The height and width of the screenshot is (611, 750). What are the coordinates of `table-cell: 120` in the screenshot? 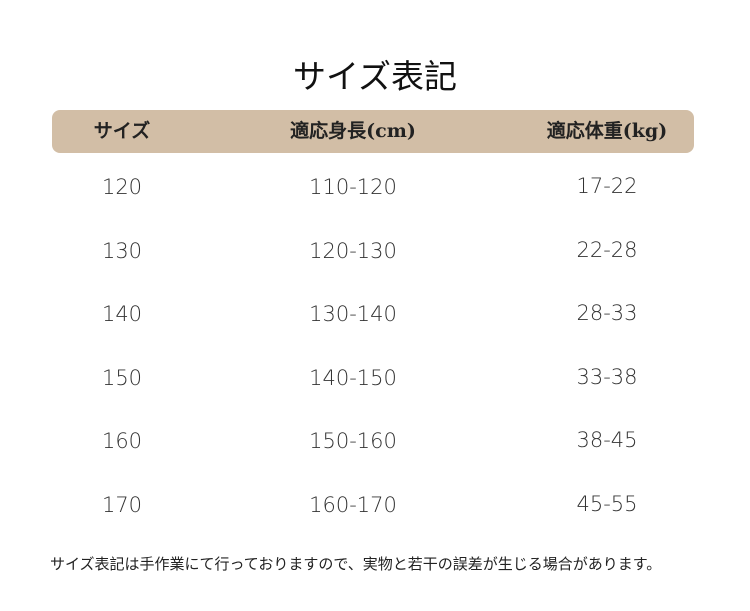 It's located at (122, 187).